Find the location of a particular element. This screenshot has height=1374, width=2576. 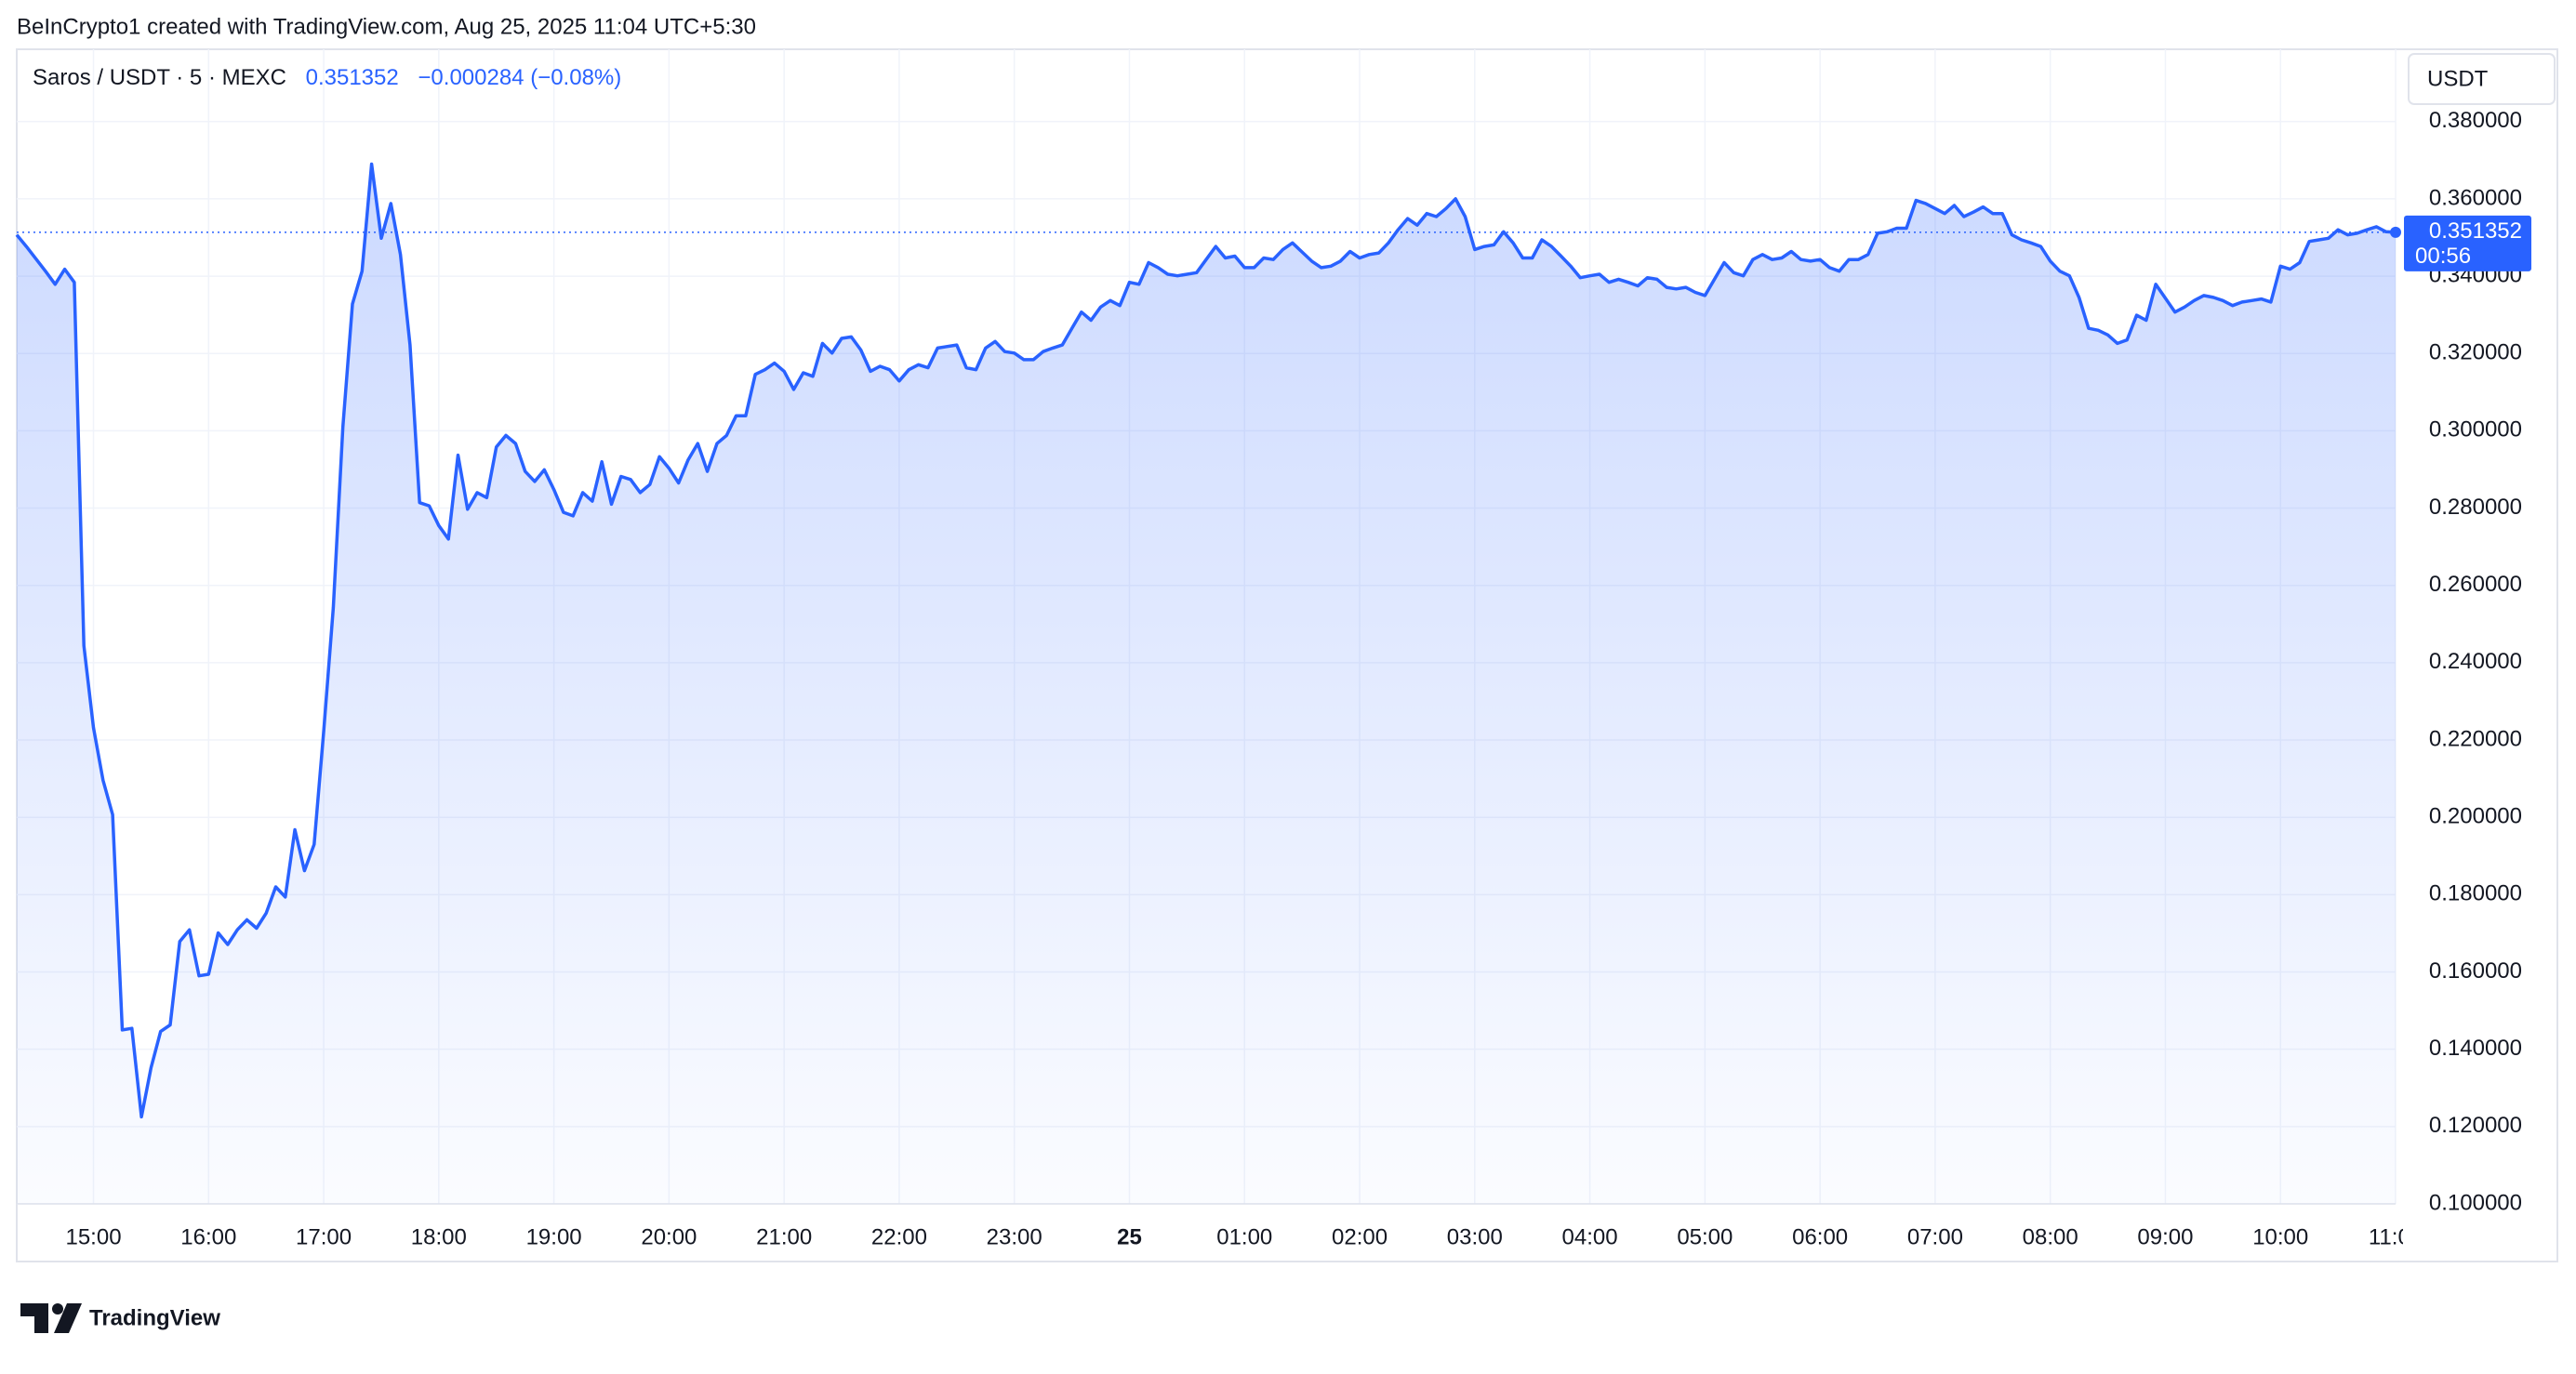

x-tick-label: 06:00 is located at coordinates (1820, 1236).